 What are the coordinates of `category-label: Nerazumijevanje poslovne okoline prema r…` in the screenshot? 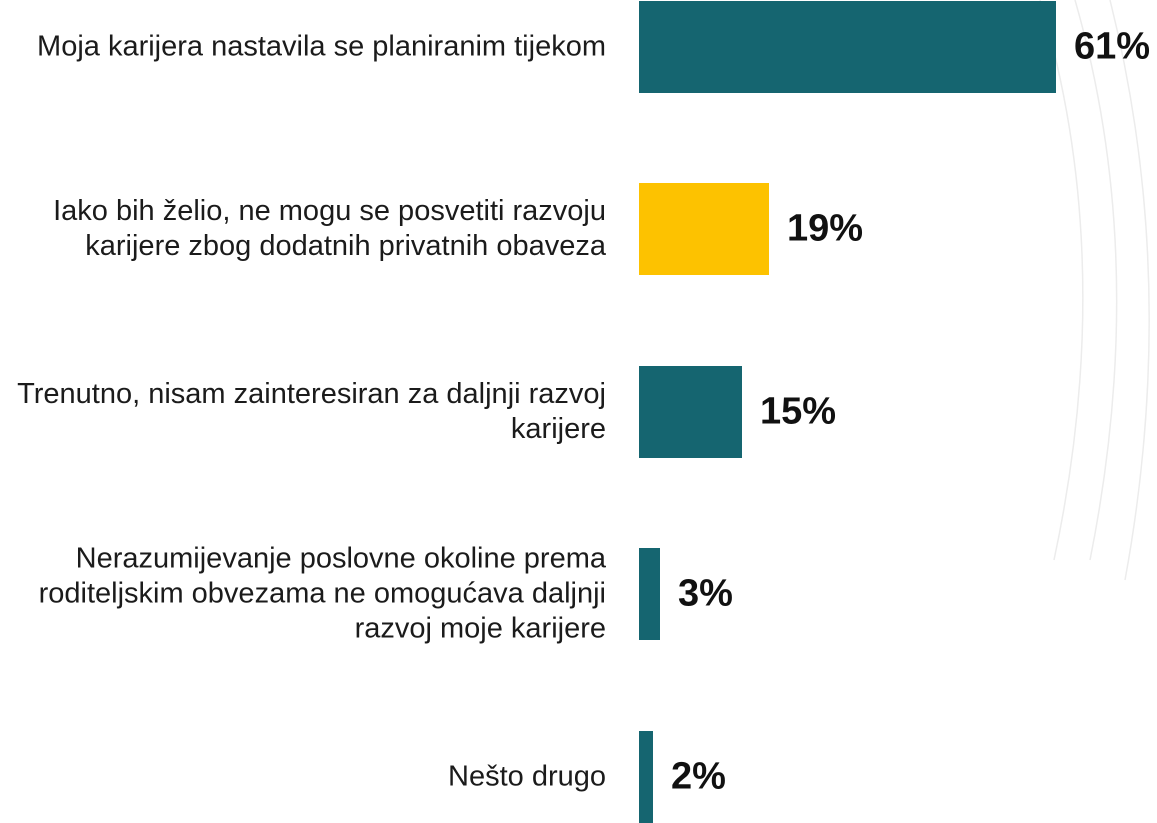 It's located at (322, 593).